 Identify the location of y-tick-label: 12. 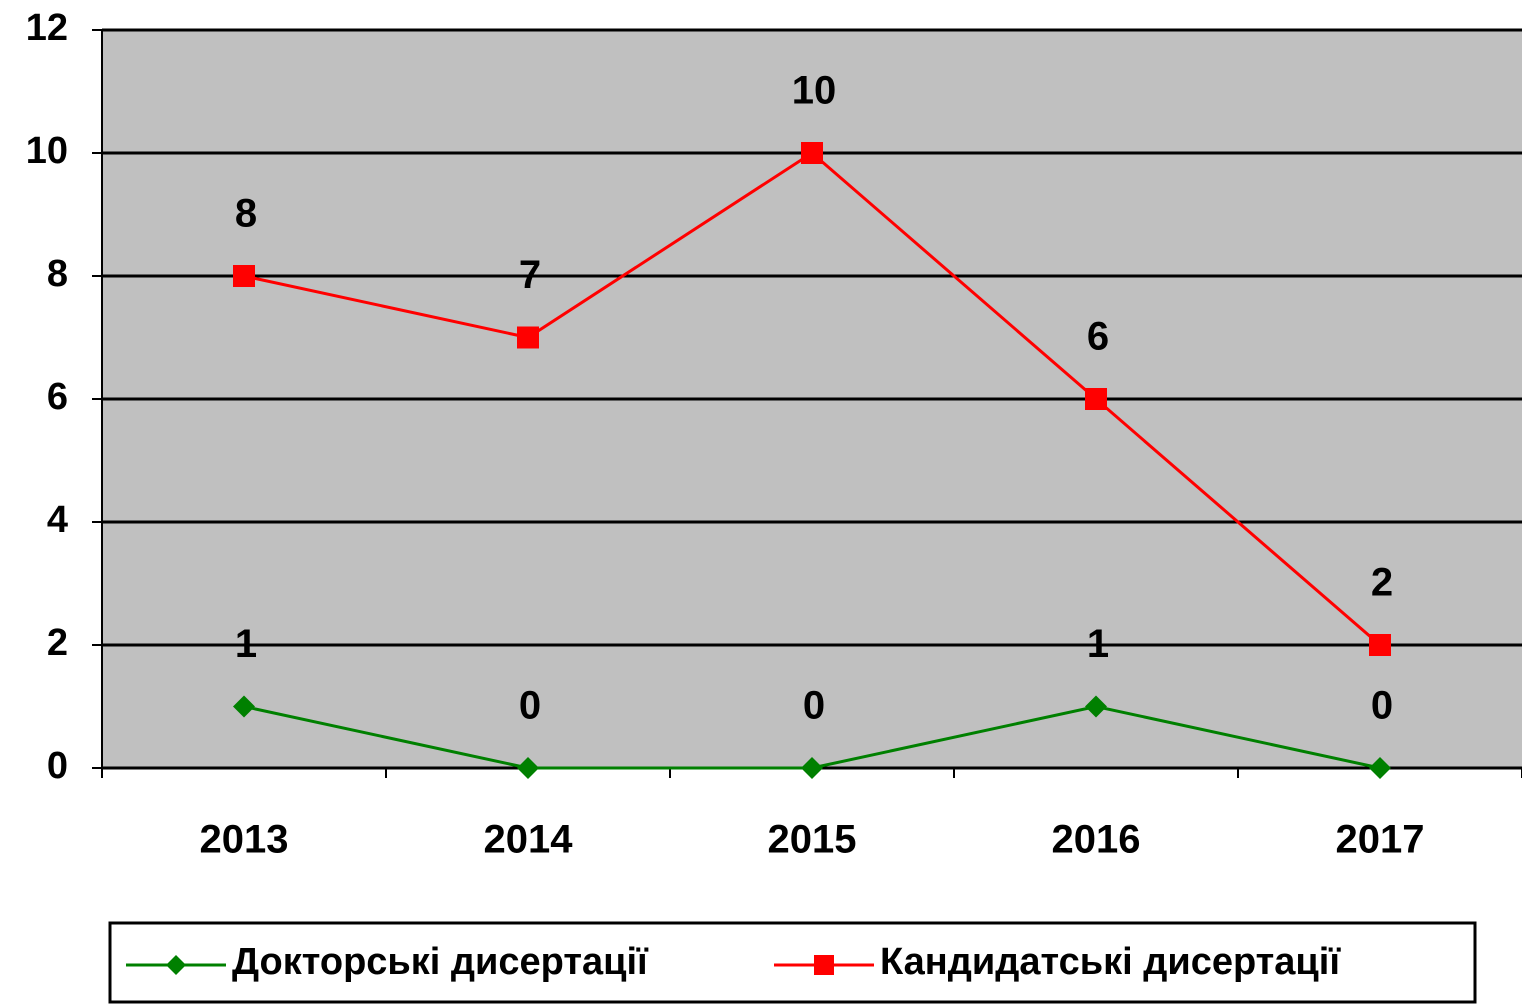
(47, 28).